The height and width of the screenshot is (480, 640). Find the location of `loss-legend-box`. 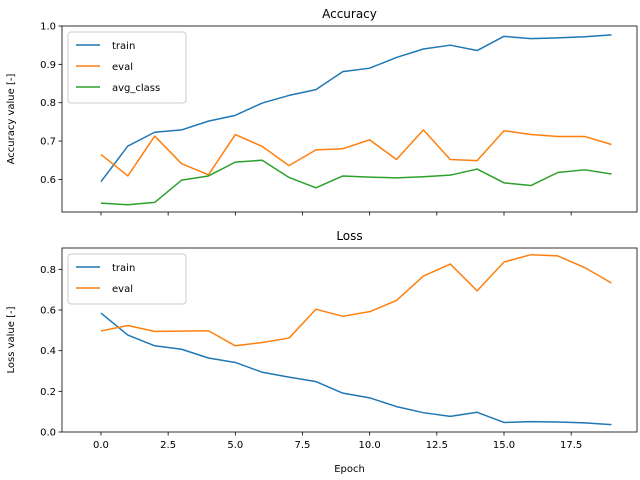

loss-legend-box is located at coordinates (127, 279).